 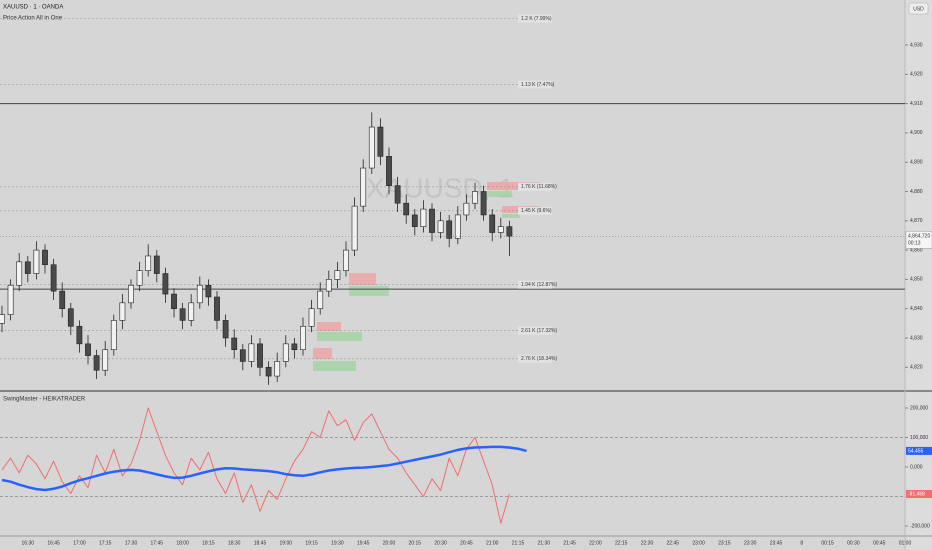 I want to click on y-tick-label: 0,000, so click(x=916, y=467).